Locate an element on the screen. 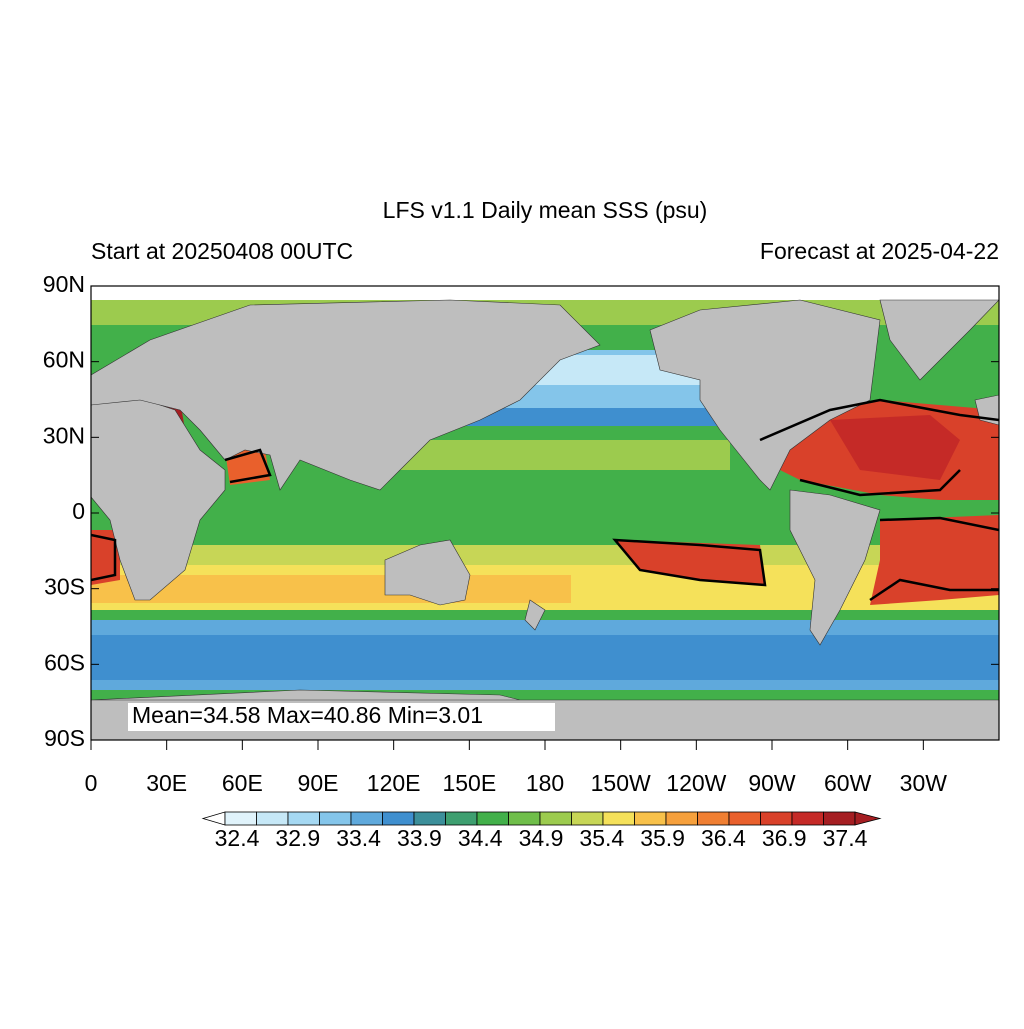  colorbar-label: 34.4 is located at coordinates (480, 838).